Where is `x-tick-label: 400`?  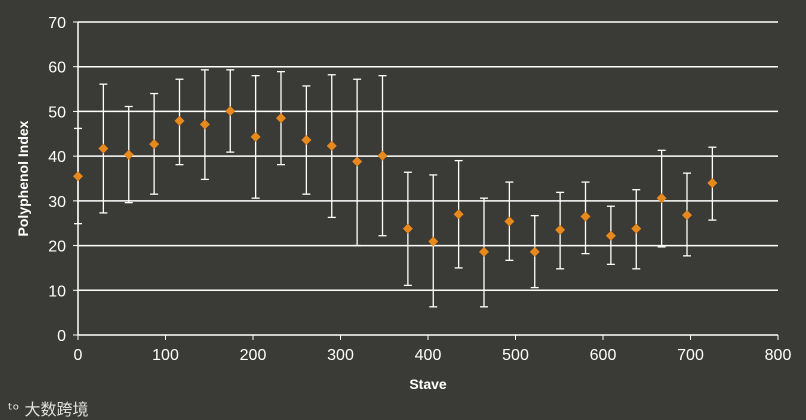 x-tick-label: 400 is located at coordinates (428, 355).